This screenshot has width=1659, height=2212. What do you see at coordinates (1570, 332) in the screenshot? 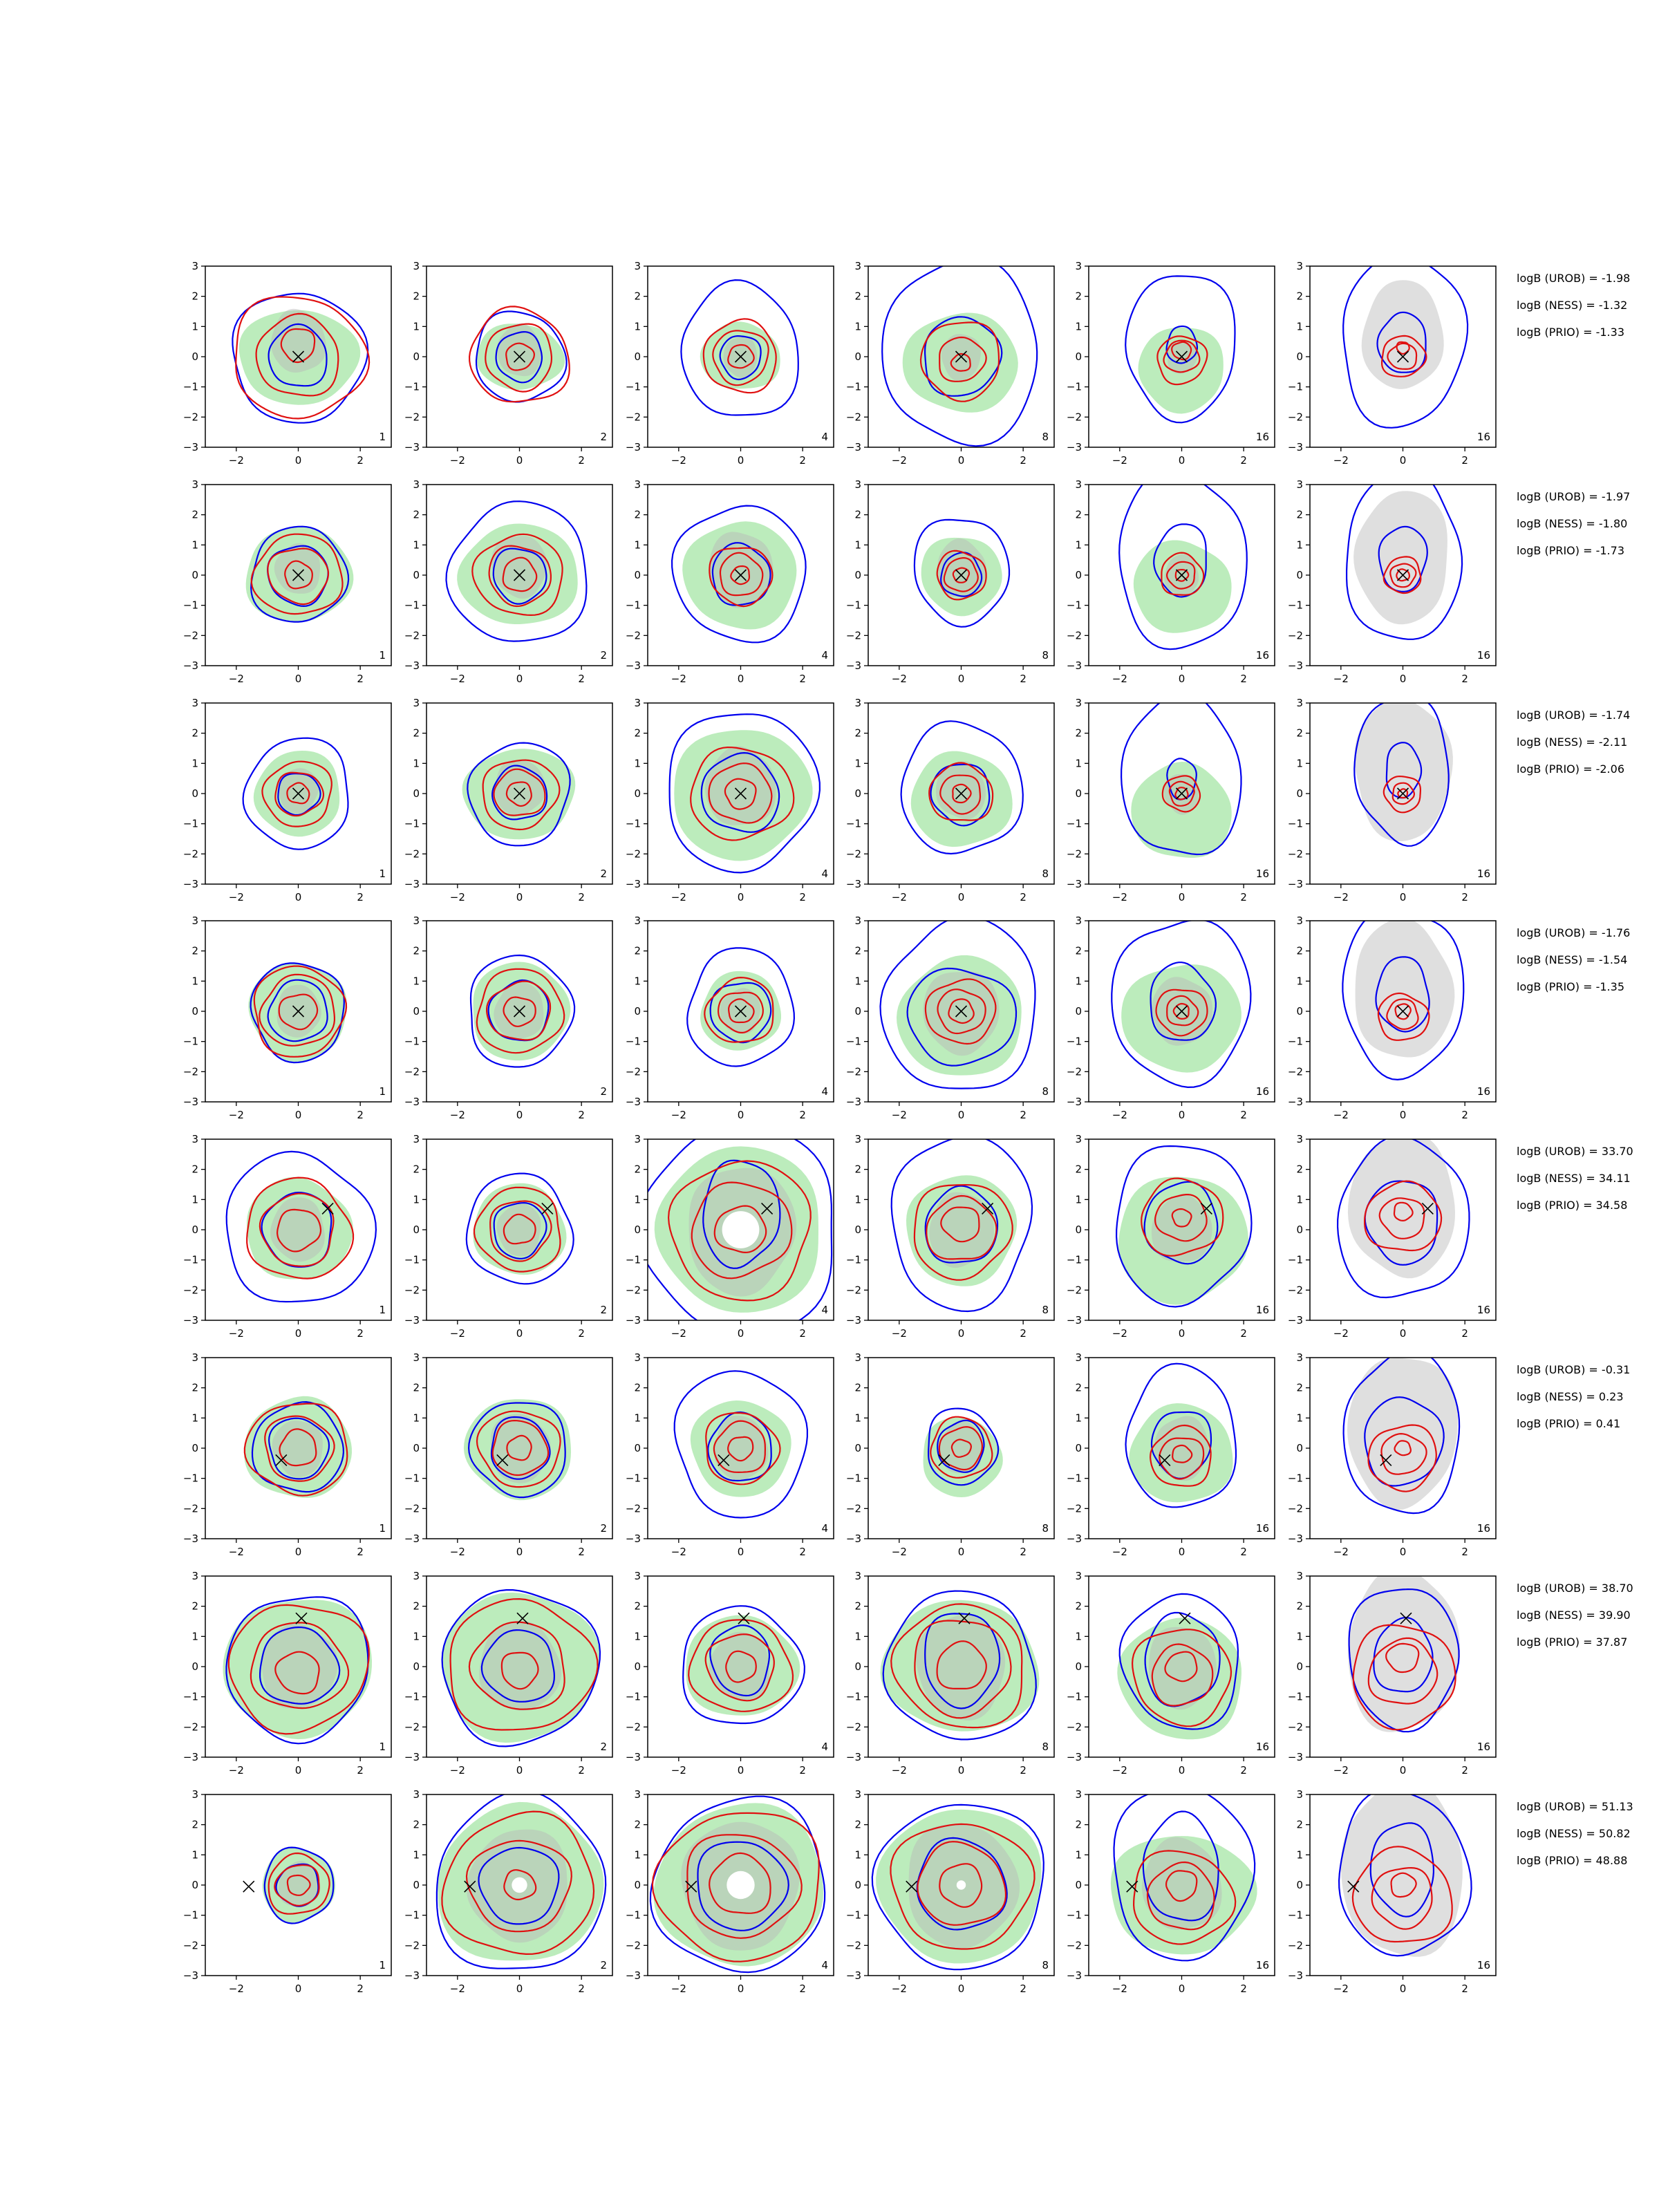
I see `logb-annotation: logB (PRIO) = -1.33` at bounding box center [1570, 332].